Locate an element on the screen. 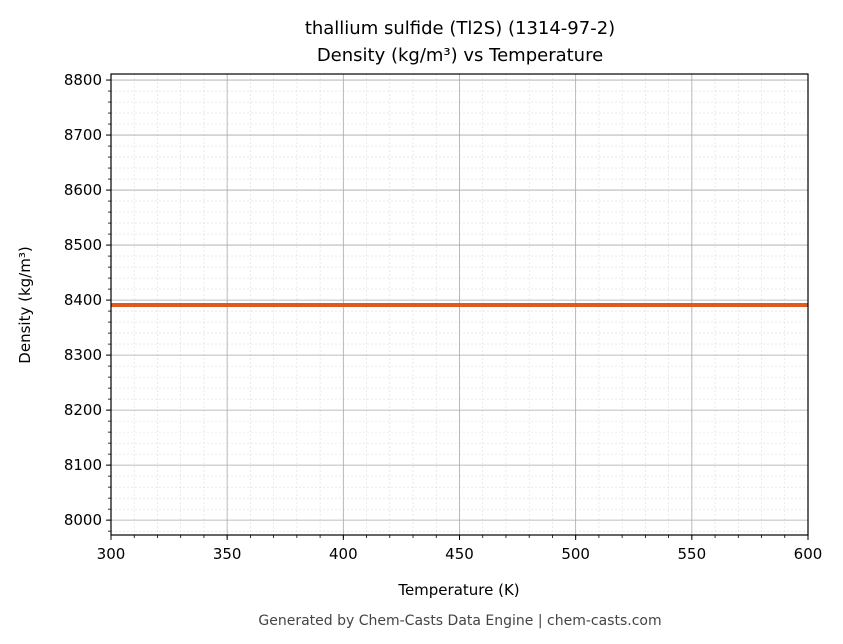  chart-subtitle: Density (kg/m³) vs Temperature is located at coordinates (460, 55).